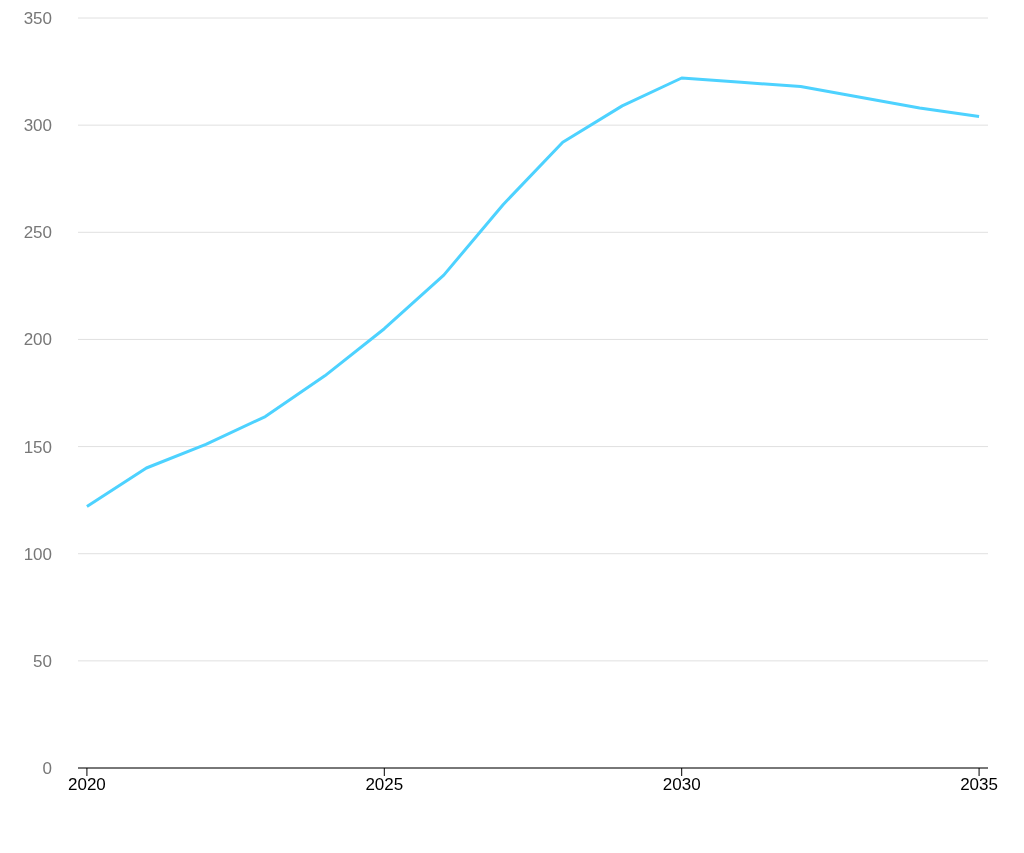 The height and width of the screenshot is (853, 1024). What do you see at coordinates (384, 785) in the screenshot?
I see `x-tick-label: 2025` at bounding box center [384, 785].